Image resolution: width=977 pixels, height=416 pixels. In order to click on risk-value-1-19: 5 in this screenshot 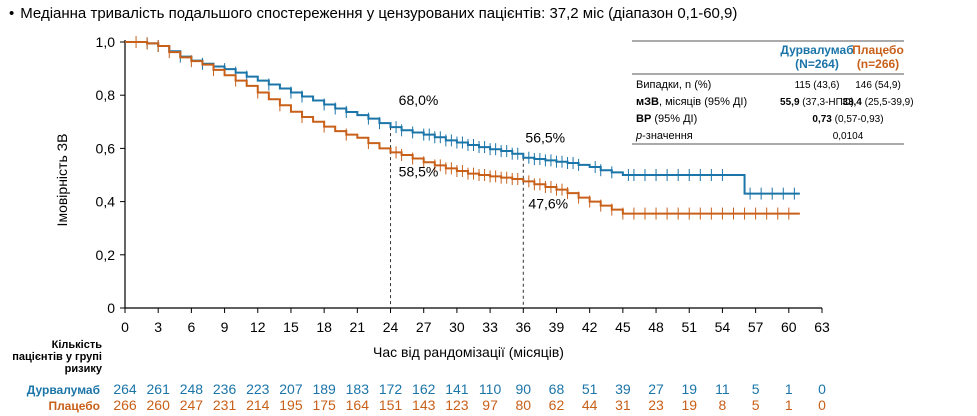, I will do `click(756, 405)`.